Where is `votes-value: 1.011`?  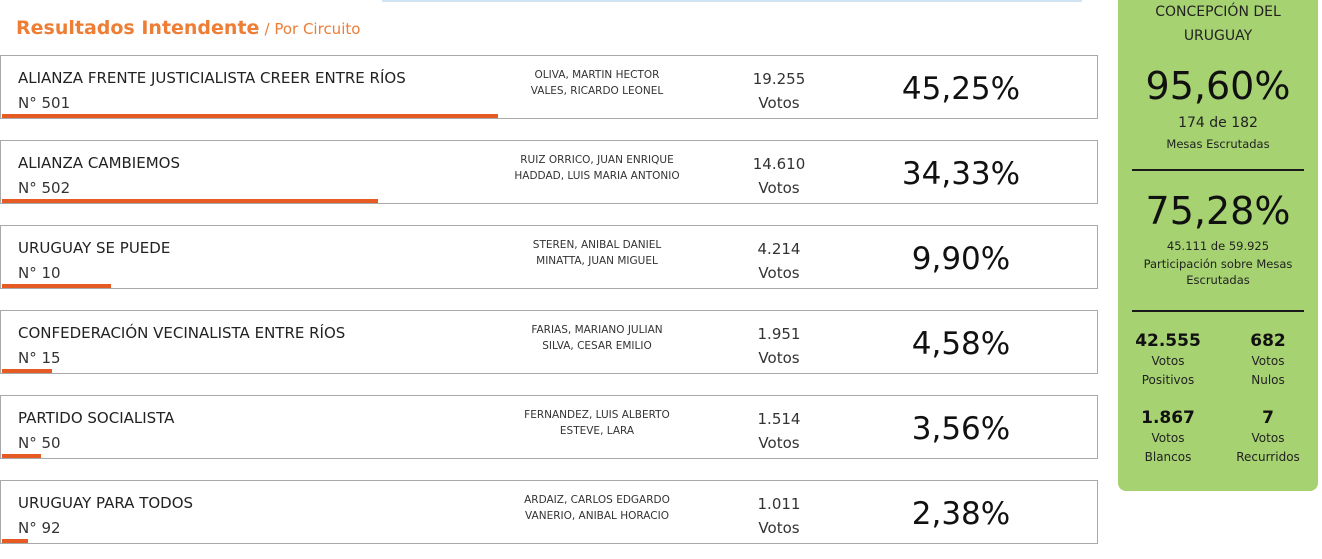
votes-value: 1.011 is located at coordinates (779, 504).